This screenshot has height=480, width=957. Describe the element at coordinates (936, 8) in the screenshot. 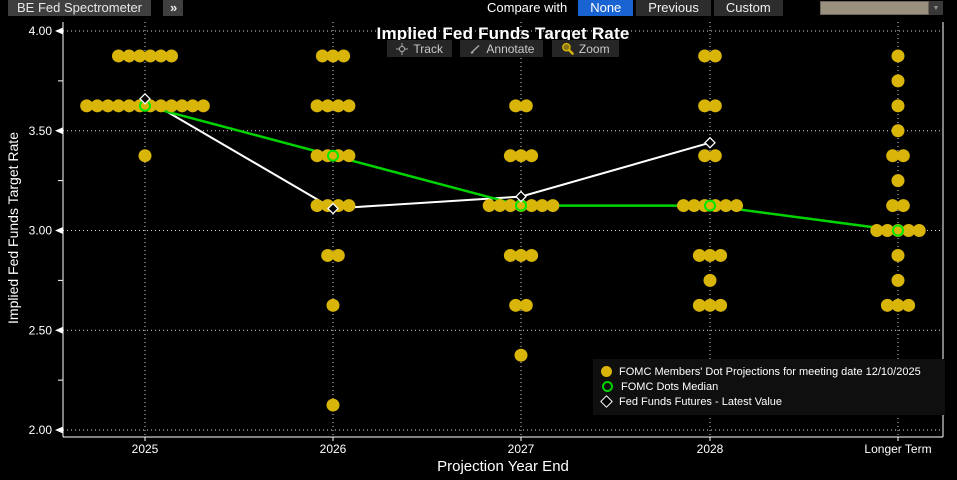

I see `chevron-down-icon: ▼` at that location.